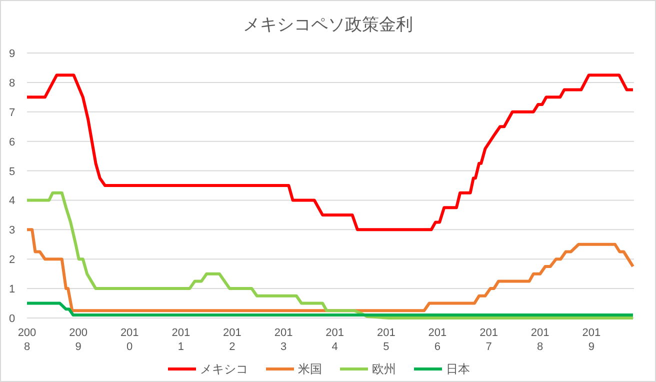  Describe the element at coordinates (78, 340) in the screenshot. I see `x-tick-label: 200 9` at that location.